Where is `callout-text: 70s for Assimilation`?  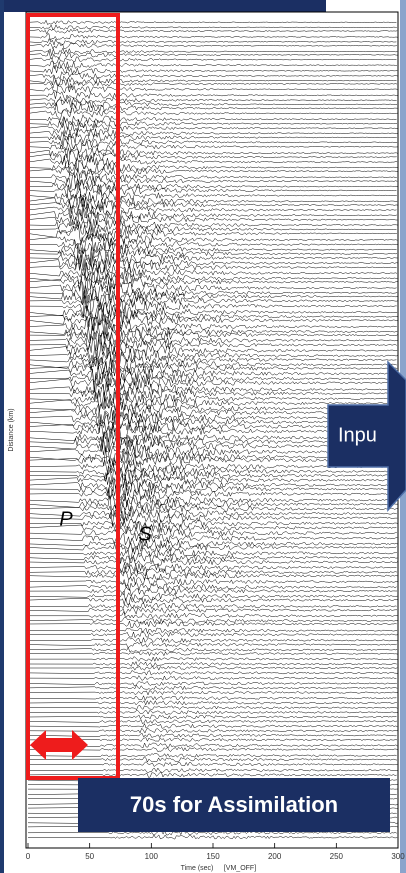 callout-text: 70s for Assimilation is located at coordinates (234, 804).